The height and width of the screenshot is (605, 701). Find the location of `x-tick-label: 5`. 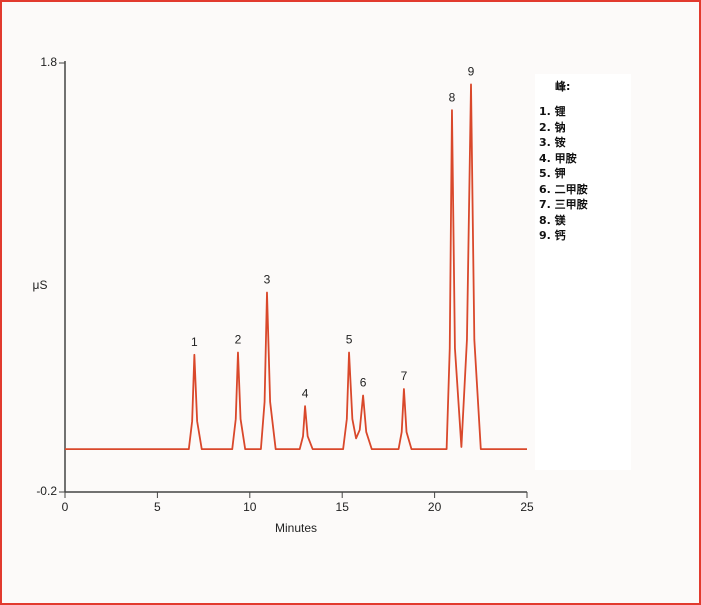

x-tick-label: 5 is located at coordinates (157, 507).